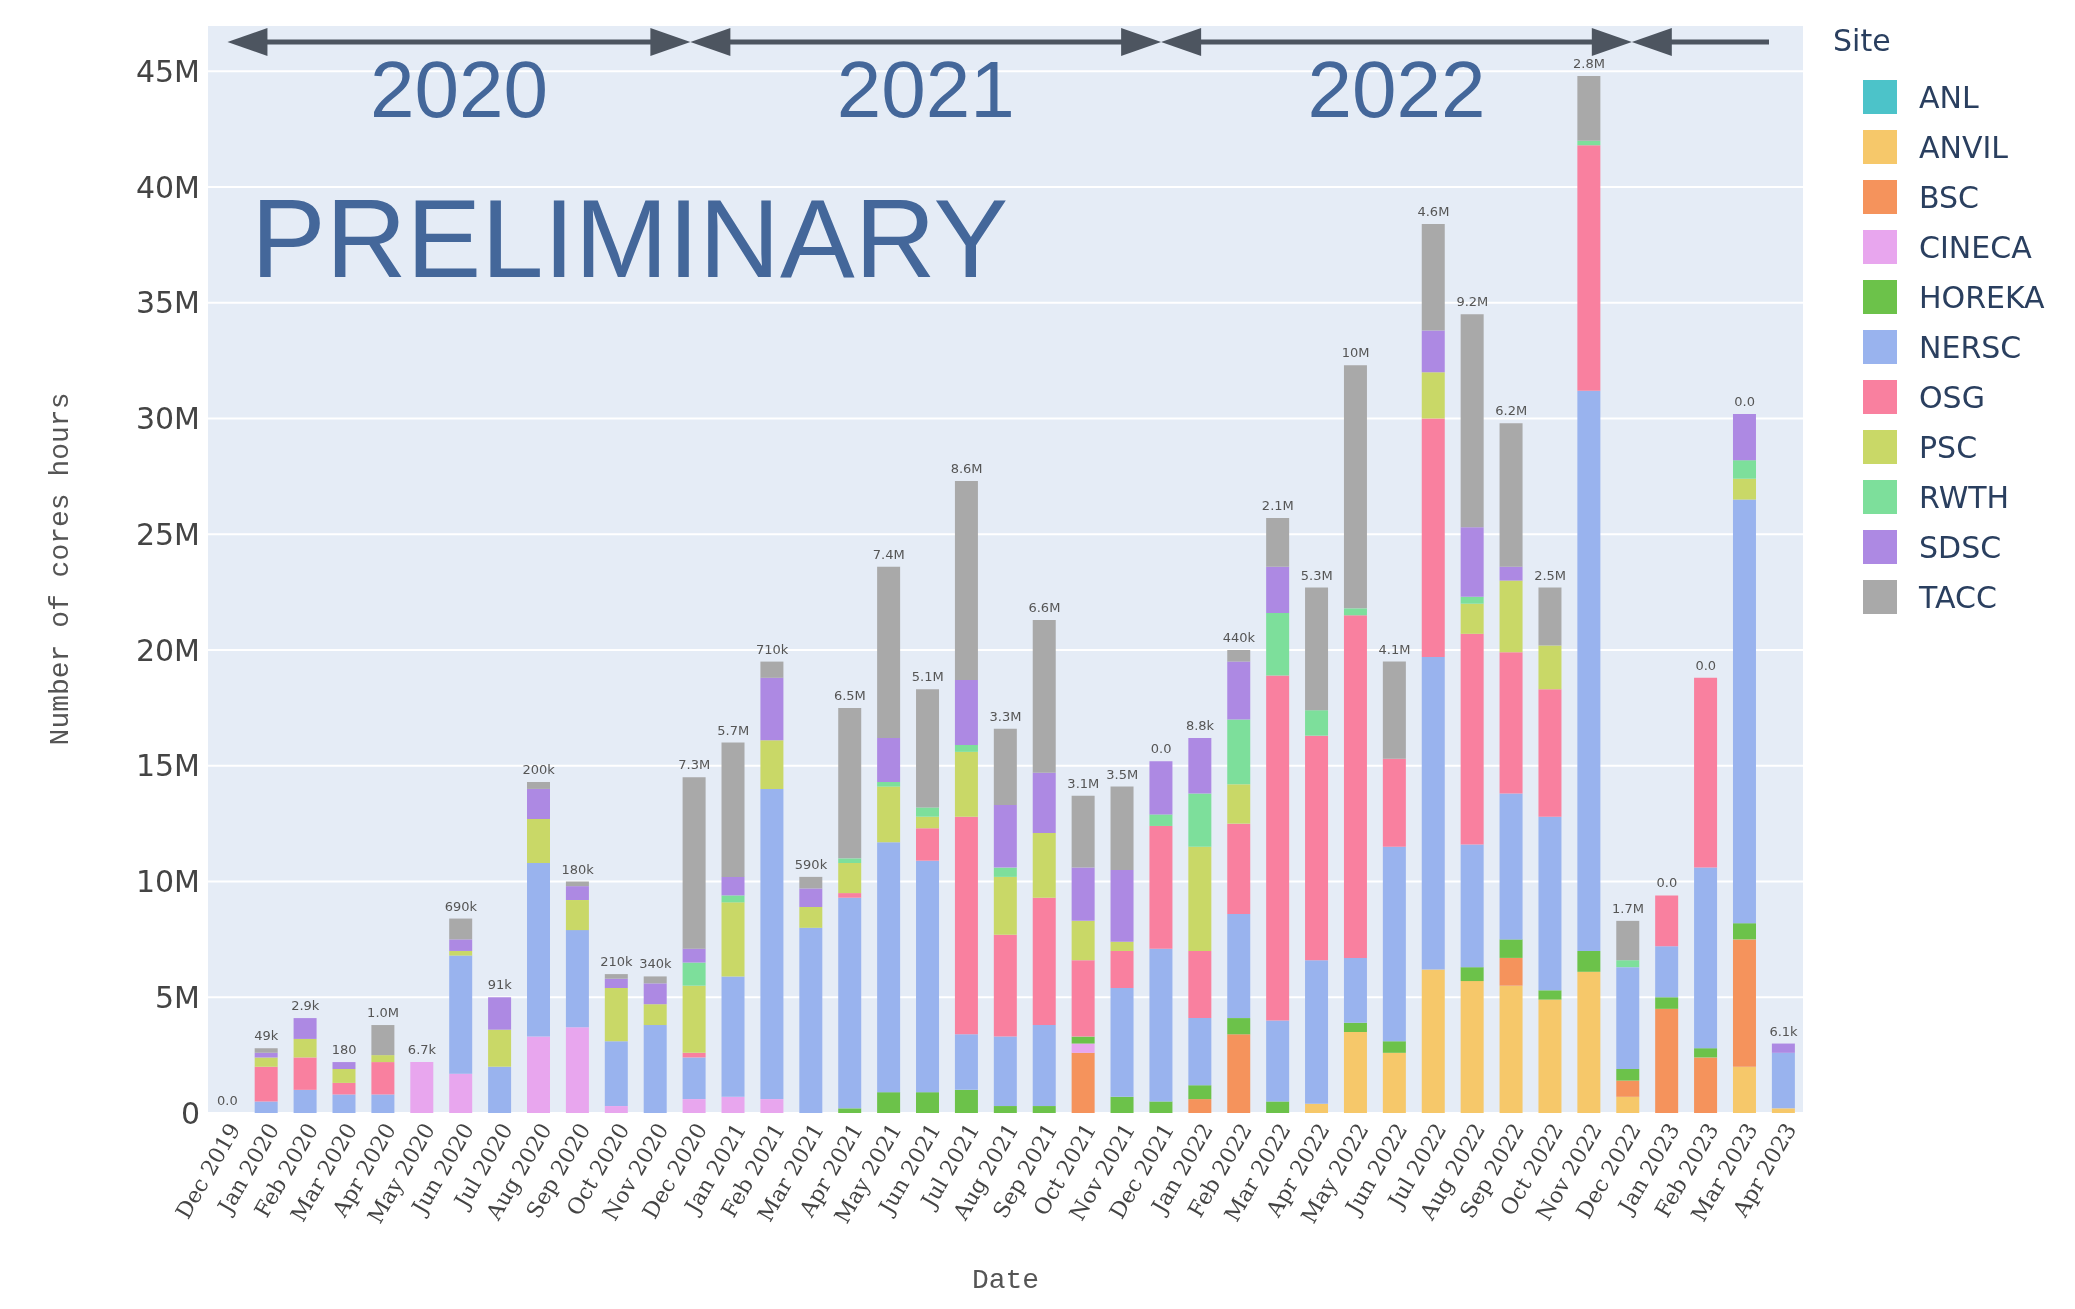  Describe the element at coordinates (167, 303) in the screenshot. I see `y-tick-label: 35M` at that location.